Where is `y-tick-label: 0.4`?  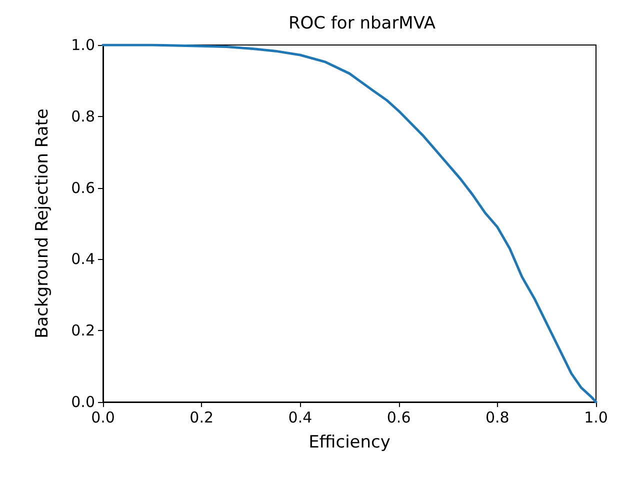
y-tick-label: 0.4 is located at coordinates (83, 259).